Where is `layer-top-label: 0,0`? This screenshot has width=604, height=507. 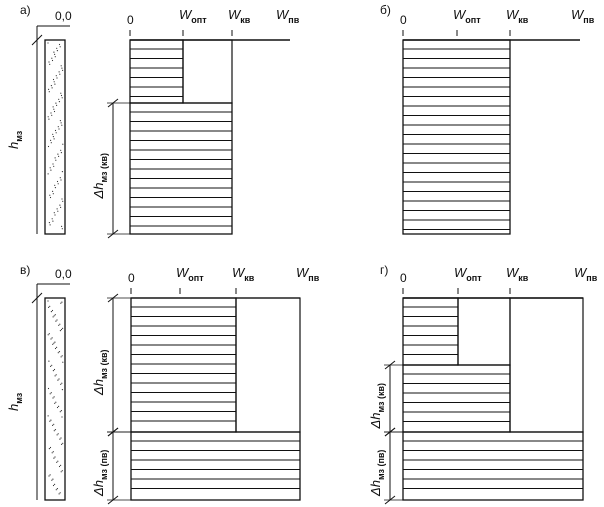
layer-top-label: 0,0 is located at coordinates (63, 274).